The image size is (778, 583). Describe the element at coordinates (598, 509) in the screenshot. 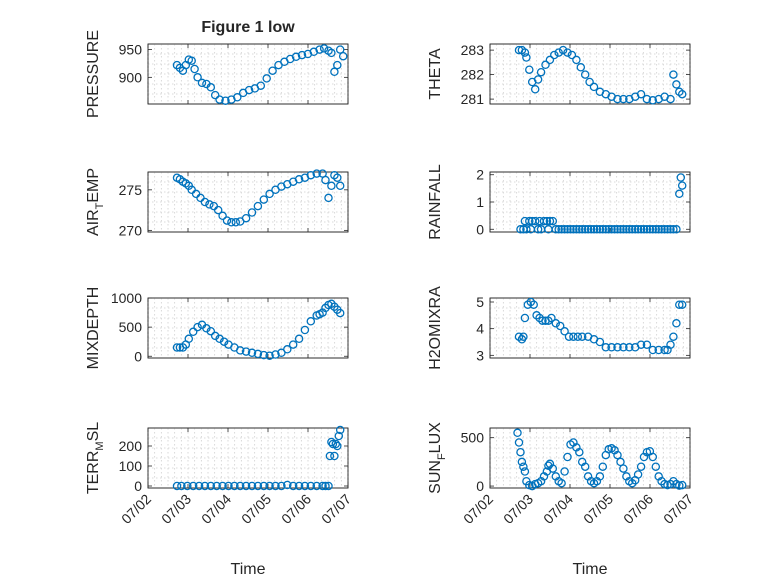

I see `x-tick-label: 07/05` at that location.